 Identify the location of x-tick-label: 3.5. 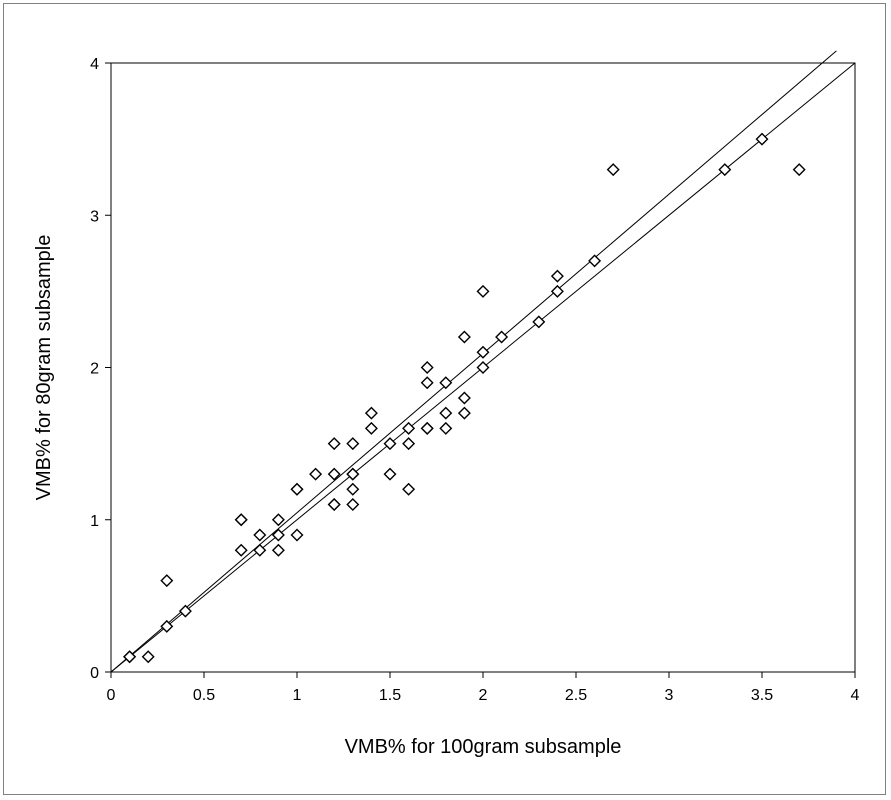
(762, 695).